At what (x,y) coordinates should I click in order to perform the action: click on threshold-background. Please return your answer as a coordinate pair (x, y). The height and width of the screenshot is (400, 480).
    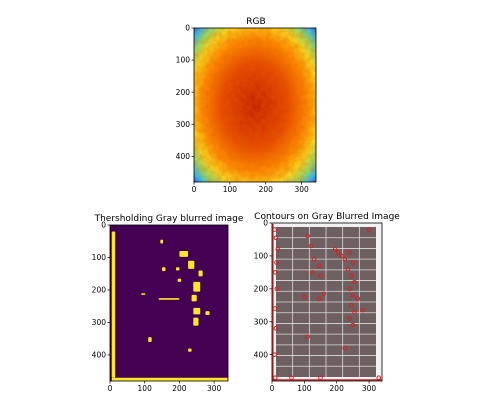
    Looking at the image, I should click on (169, 303).